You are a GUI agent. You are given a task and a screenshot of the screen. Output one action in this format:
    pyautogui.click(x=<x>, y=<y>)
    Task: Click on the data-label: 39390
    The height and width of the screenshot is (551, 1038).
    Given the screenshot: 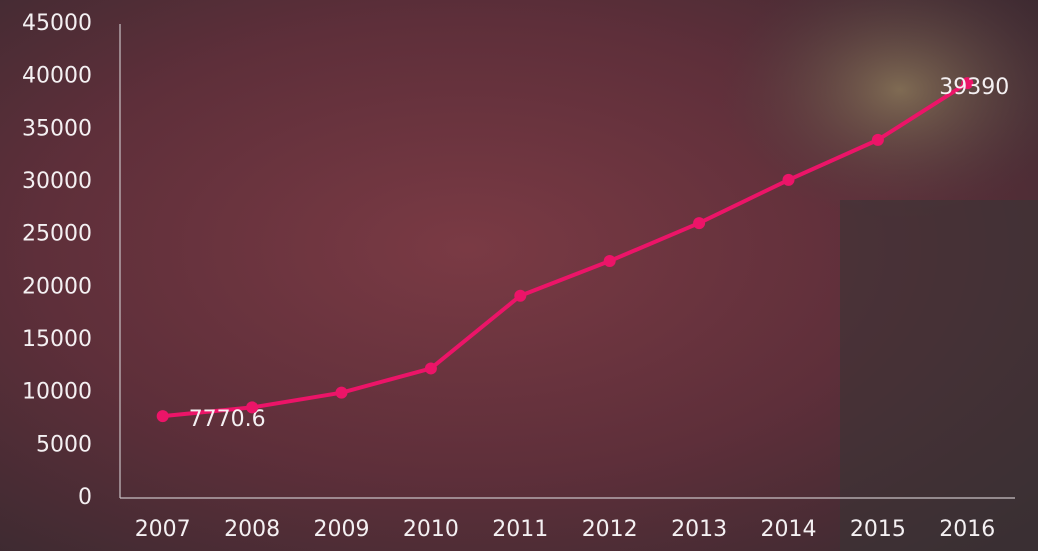 What is the action you would take?
    pyautogui.click(x=974, y=87)
    